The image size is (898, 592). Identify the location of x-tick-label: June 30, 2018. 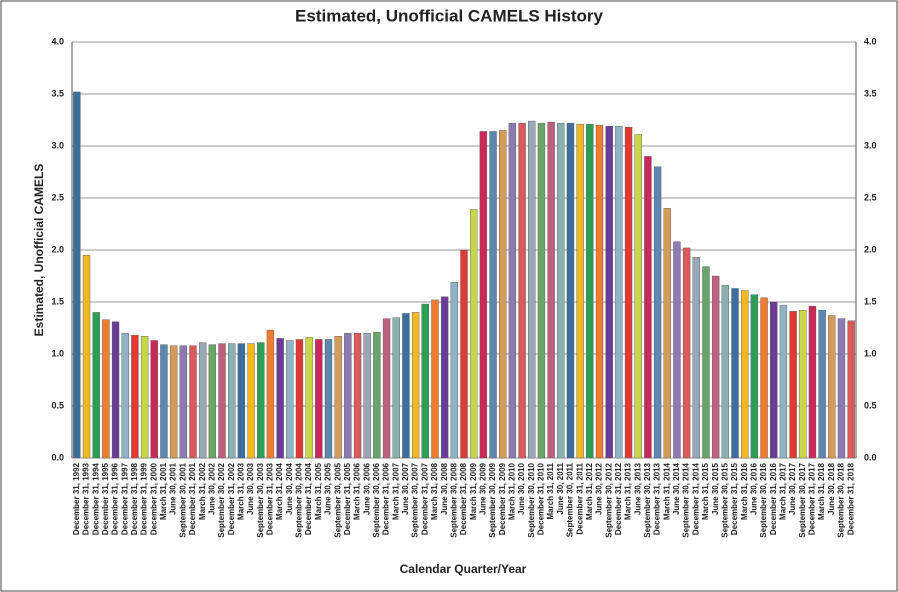
(831, 488).